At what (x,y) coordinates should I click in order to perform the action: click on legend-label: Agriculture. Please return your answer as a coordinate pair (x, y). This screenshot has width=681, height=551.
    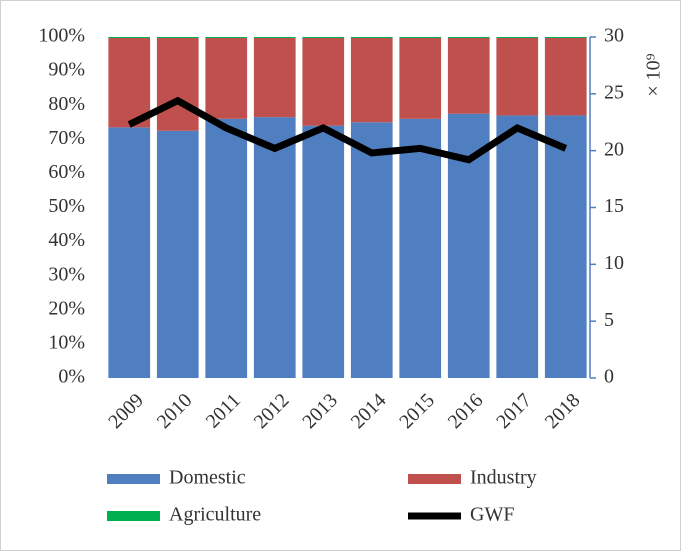
    Looking at the image, I should click on (215, 515).